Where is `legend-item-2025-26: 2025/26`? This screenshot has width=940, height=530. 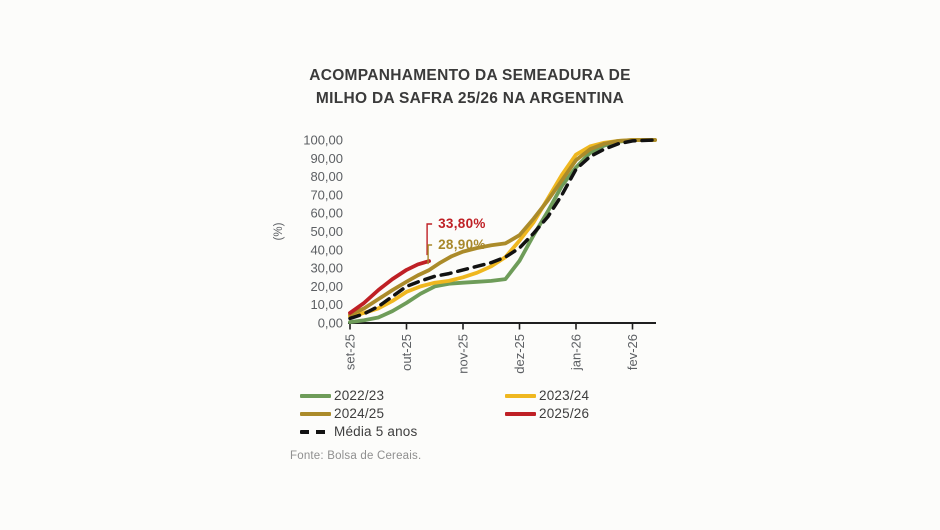 legend-item-2025-26: 2025/26 is located at coordinates (547, 413).